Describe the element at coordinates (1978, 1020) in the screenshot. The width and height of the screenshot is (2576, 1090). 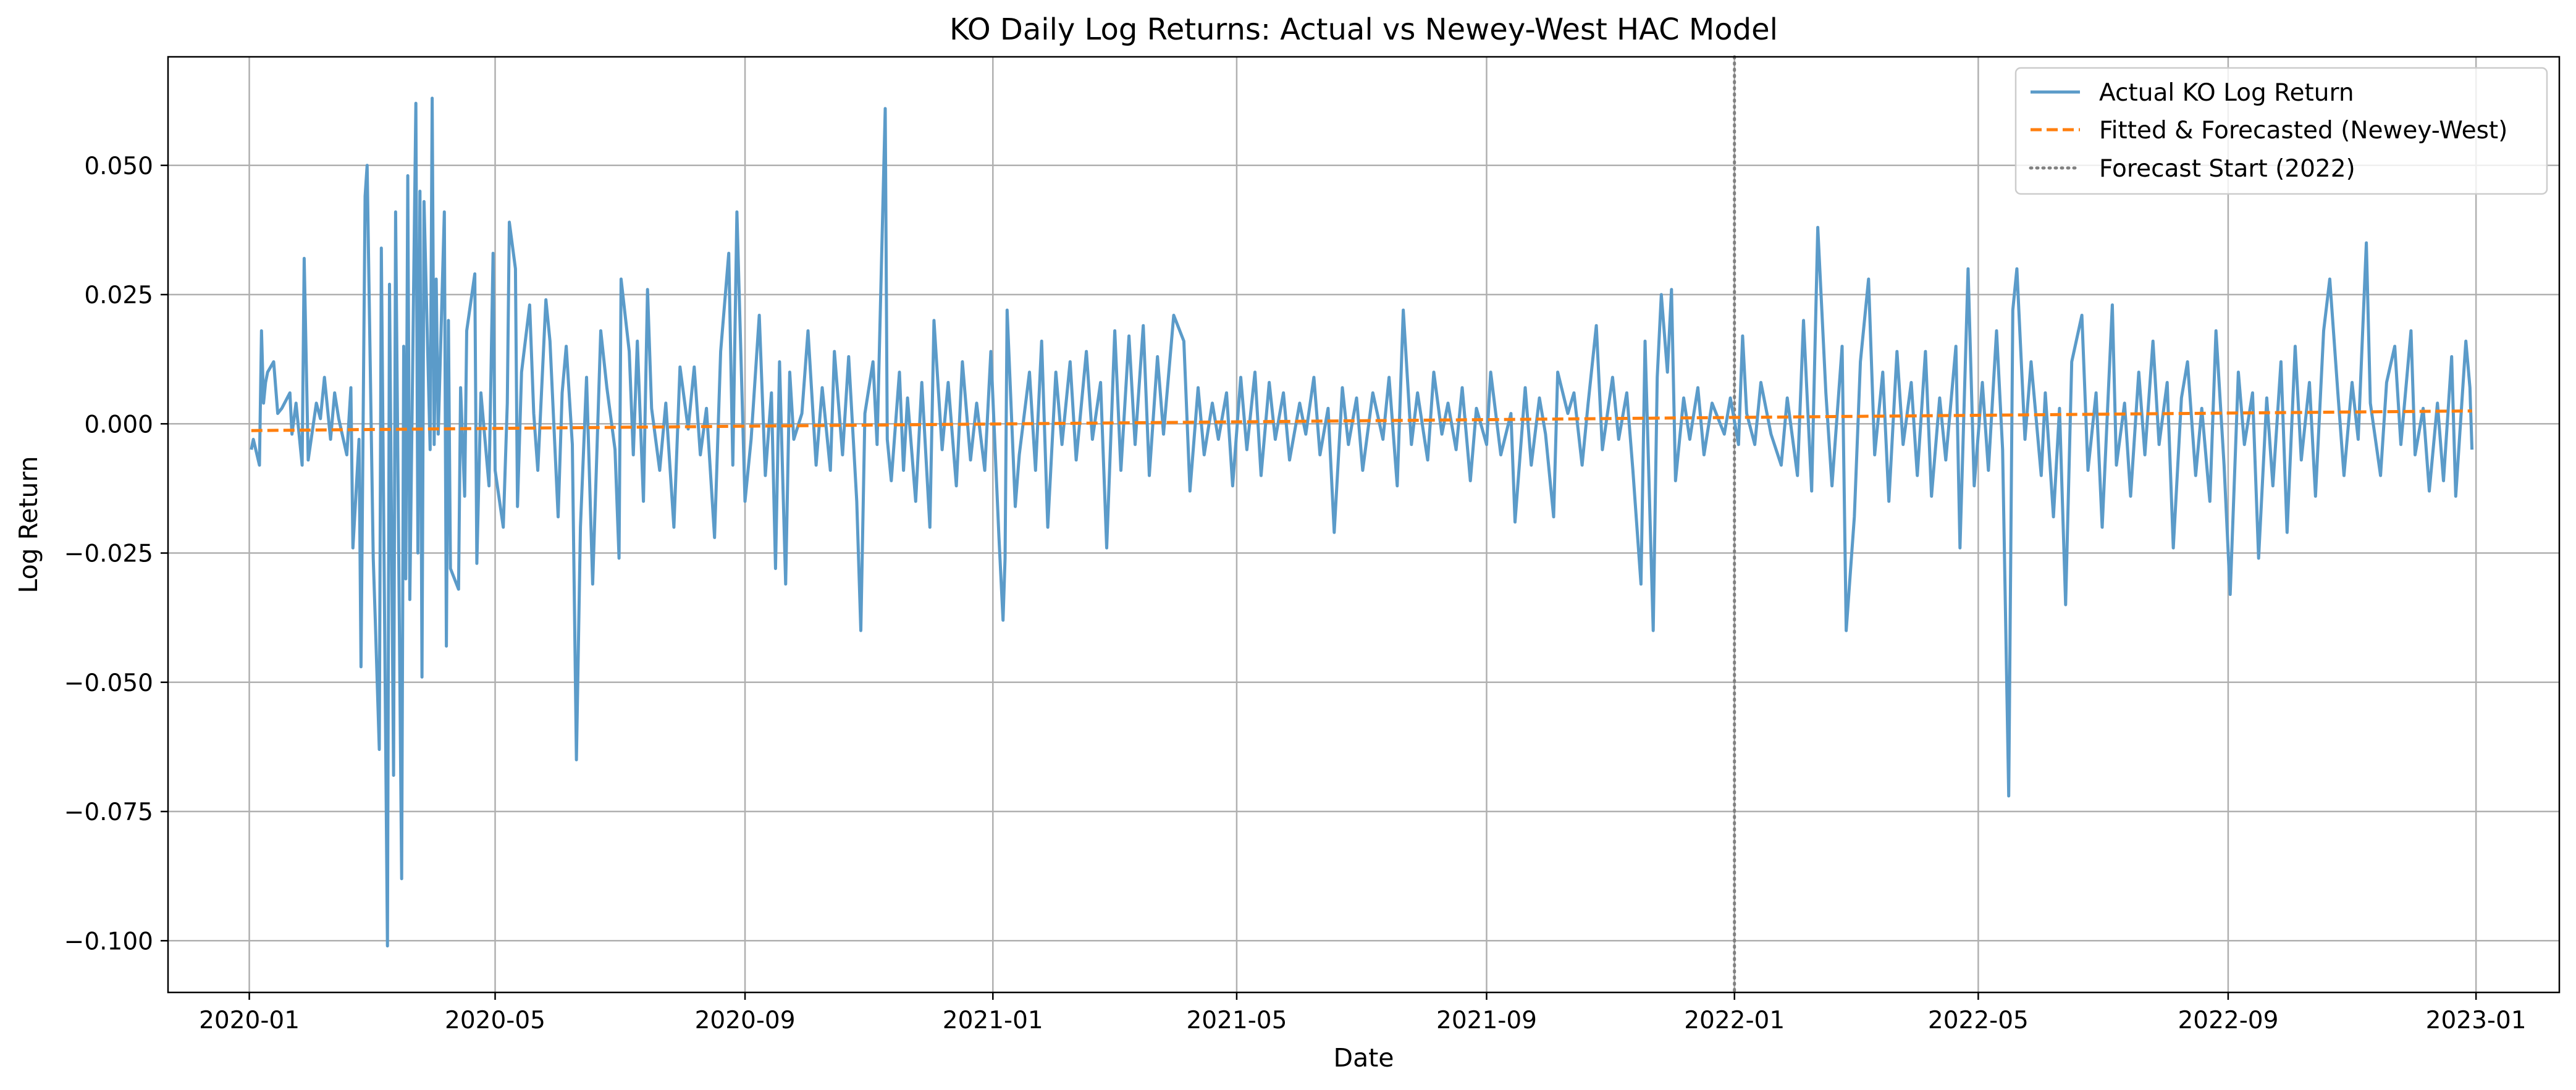
I see `x-tick-label: 2022-05` at that location.